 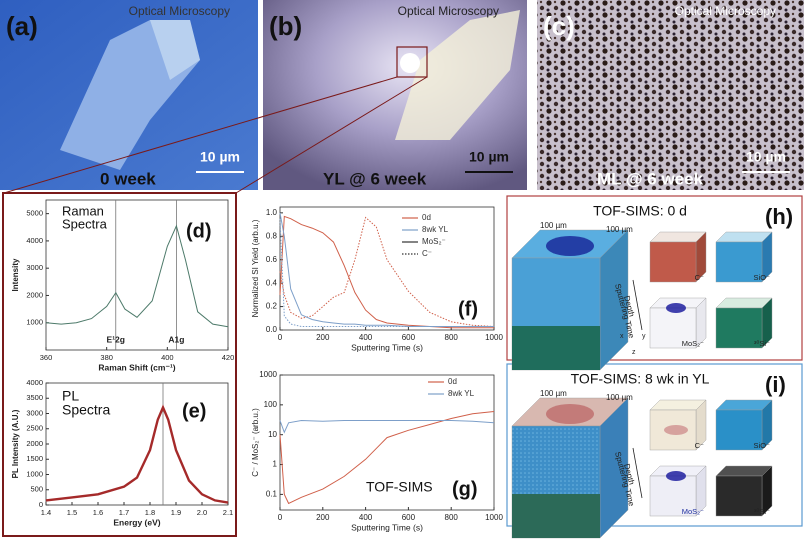 What do you see at coordinates (194, 411) in the screenshot?
I see `panel-tag: (e)` at bounding box center [194, 411].